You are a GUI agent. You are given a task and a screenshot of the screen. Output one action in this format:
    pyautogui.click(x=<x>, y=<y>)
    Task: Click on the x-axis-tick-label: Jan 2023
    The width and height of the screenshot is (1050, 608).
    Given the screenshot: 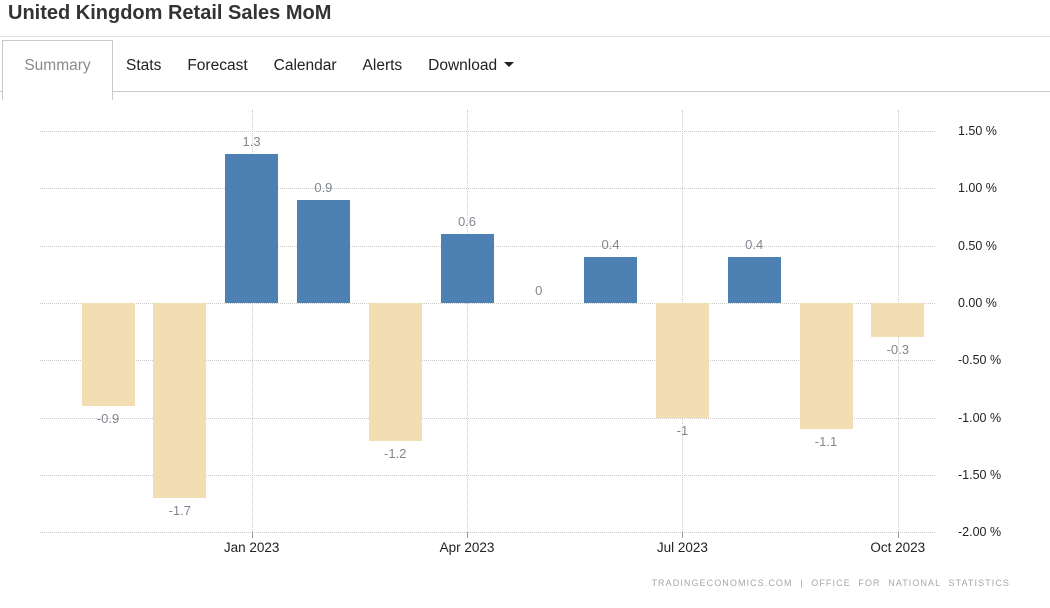 What is the action you would take?
    pyautogui.click(x=251, y=548)
    